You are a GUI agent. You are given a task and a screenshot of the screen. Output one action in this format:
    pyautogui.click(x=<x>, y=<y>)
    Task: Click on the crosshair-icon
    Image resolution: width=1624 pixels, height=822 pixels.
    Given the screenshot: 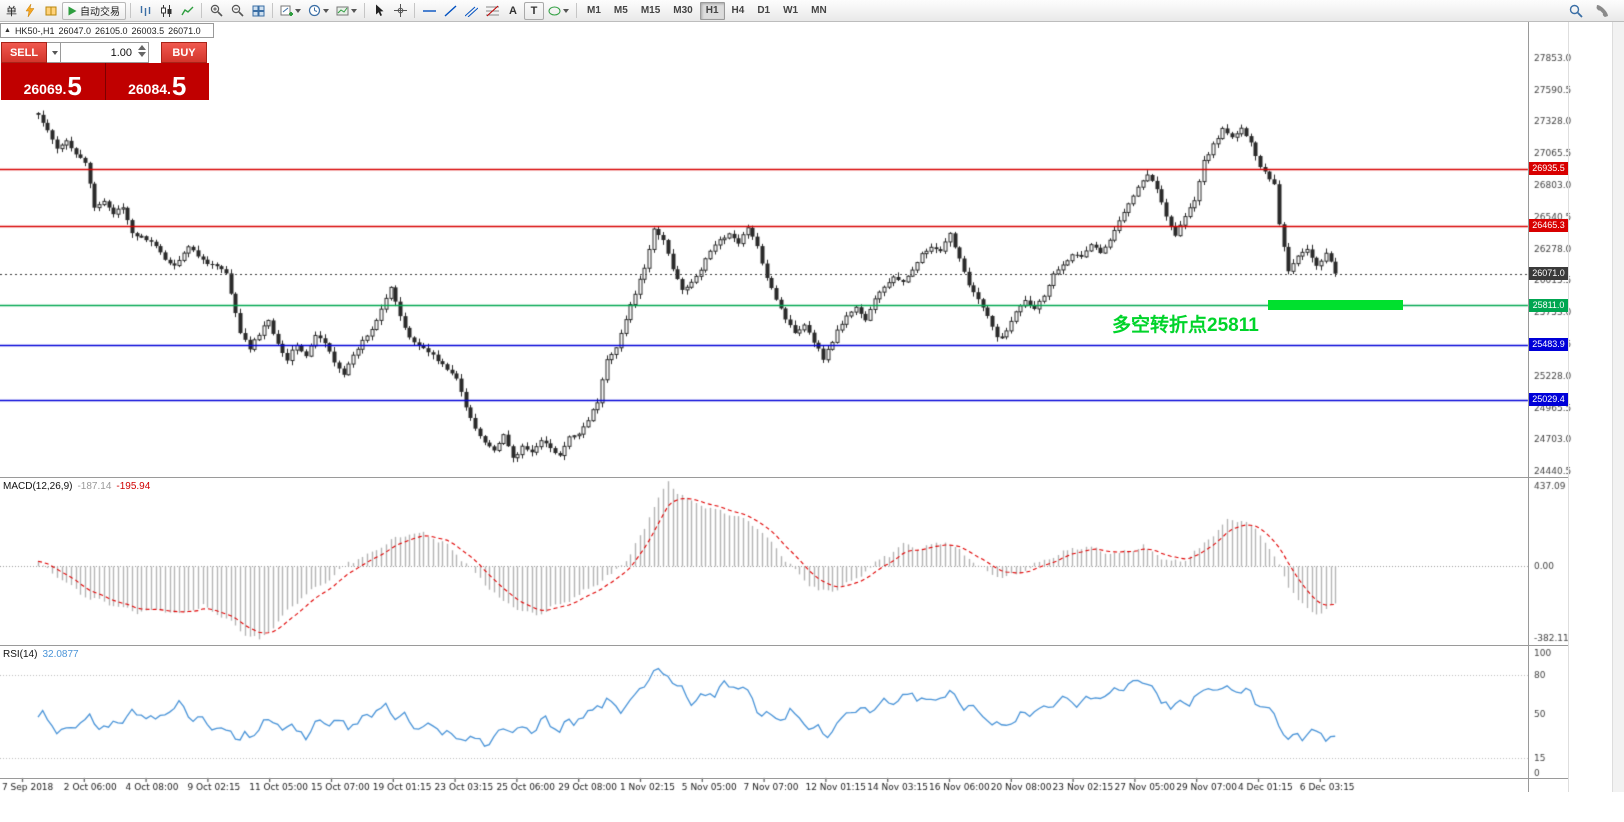 What is the action you would take?
    pyautogui.click(x=400, y=10)
    